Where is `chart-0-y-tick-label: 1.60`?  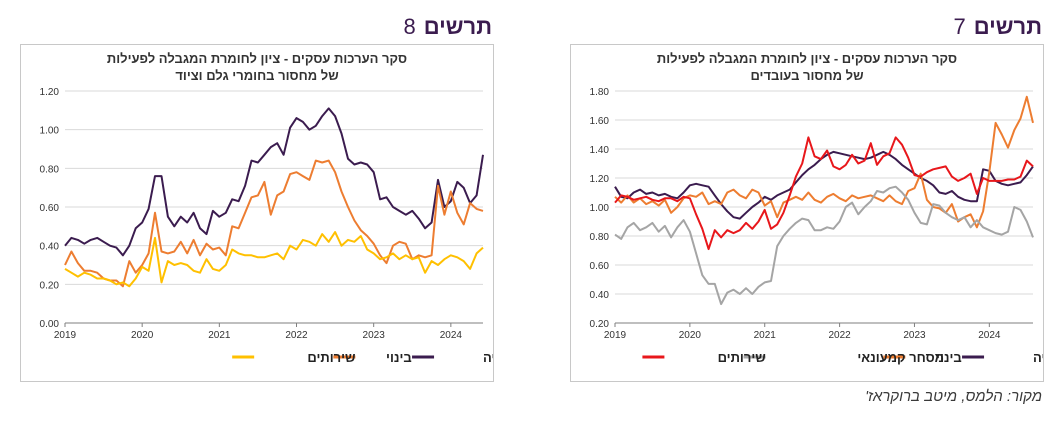
chart-0-y-tick-label: 1.60 is located at coordinates (600, 121).